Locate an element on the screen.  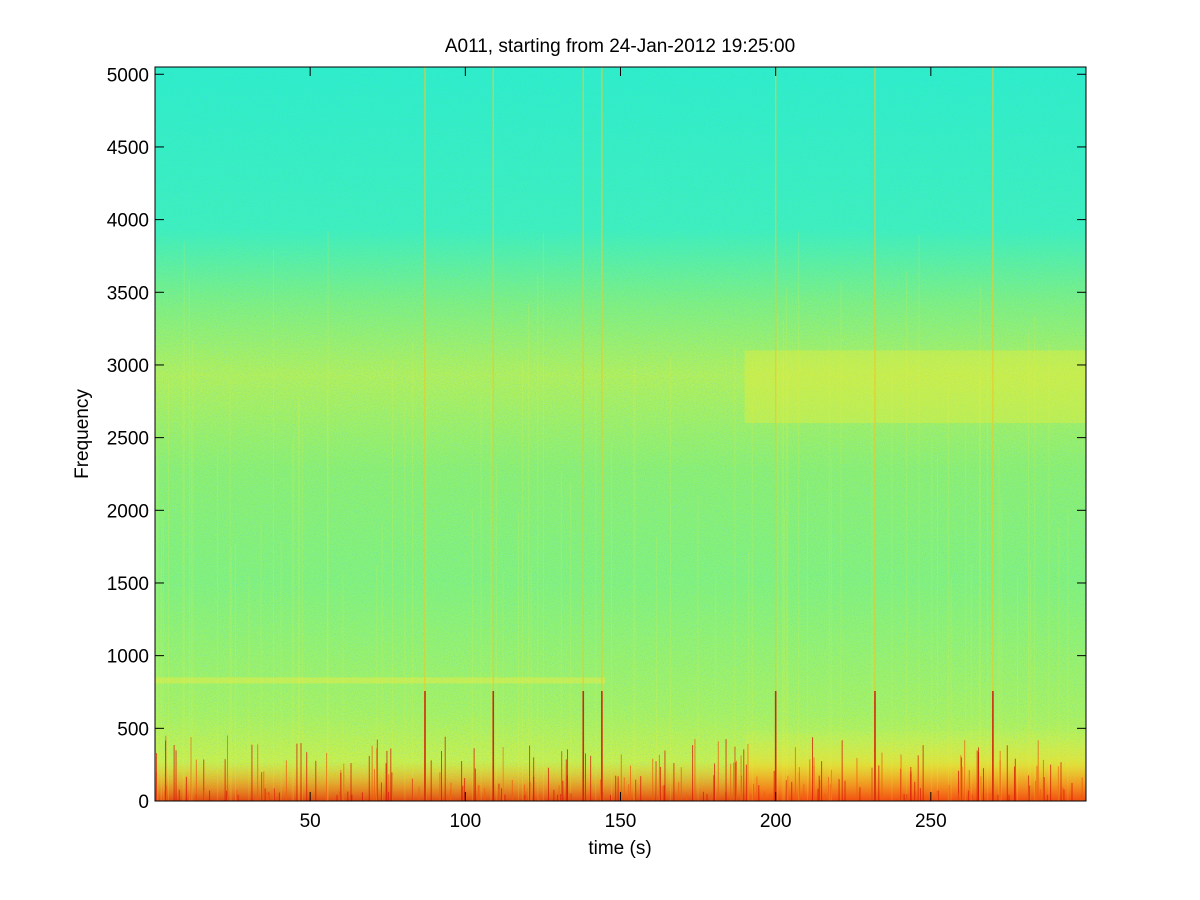
x-axis-label: time (s) is located at coordinates (619, 848).